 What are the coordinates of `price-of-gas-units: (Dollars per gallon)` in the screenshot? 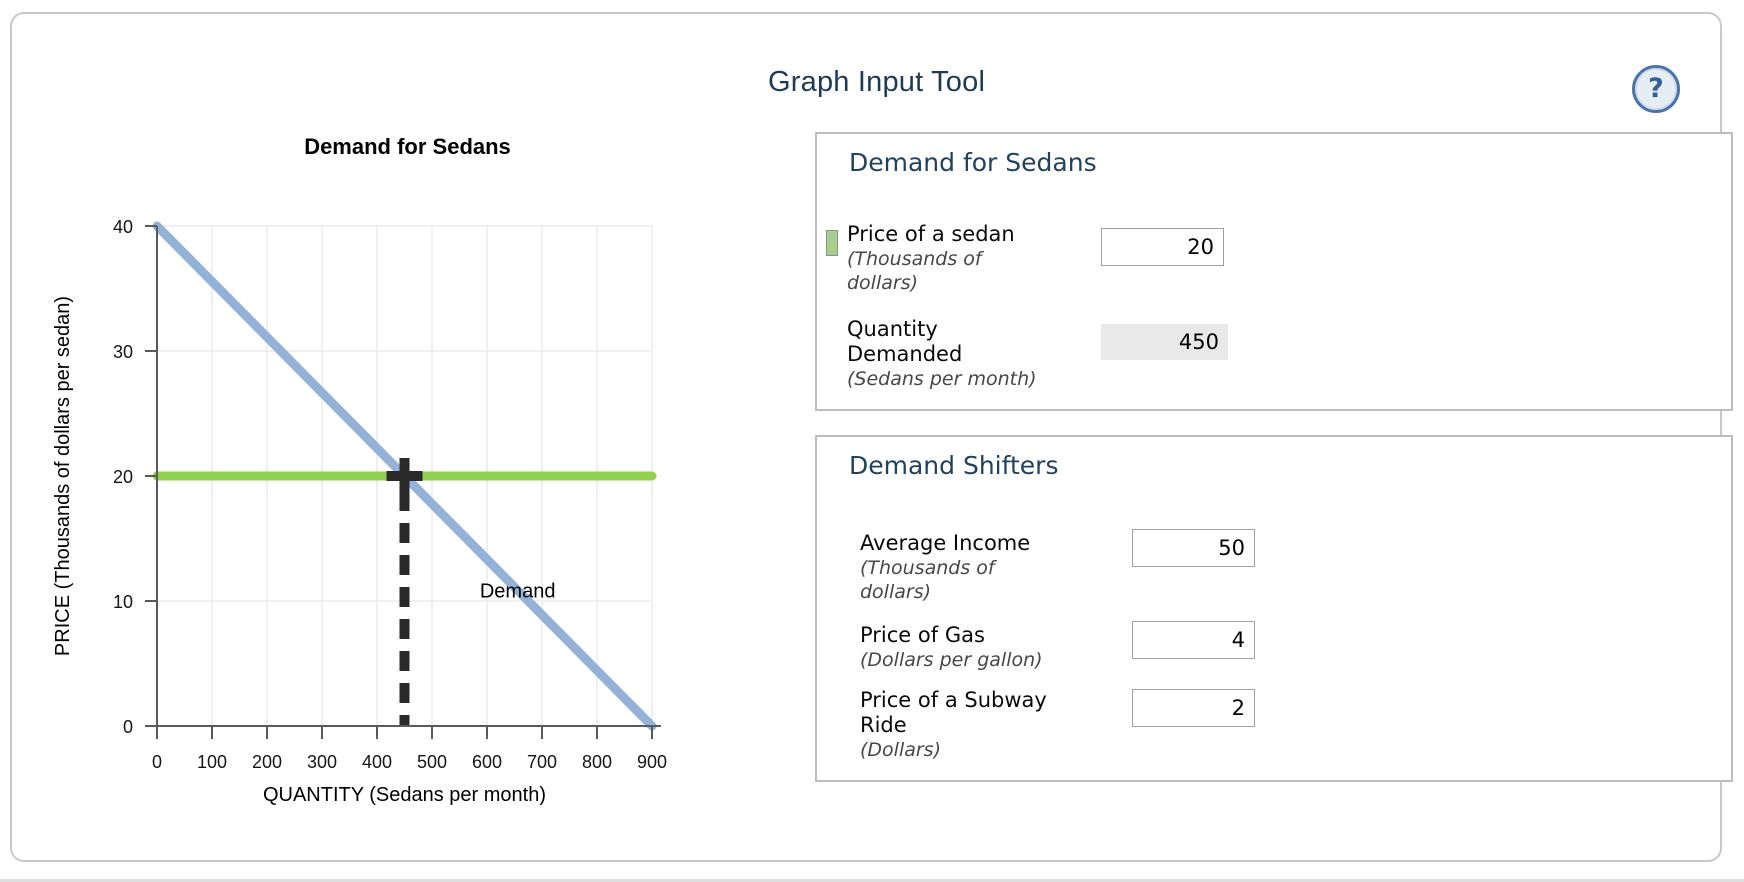 It's located at (951, 660).